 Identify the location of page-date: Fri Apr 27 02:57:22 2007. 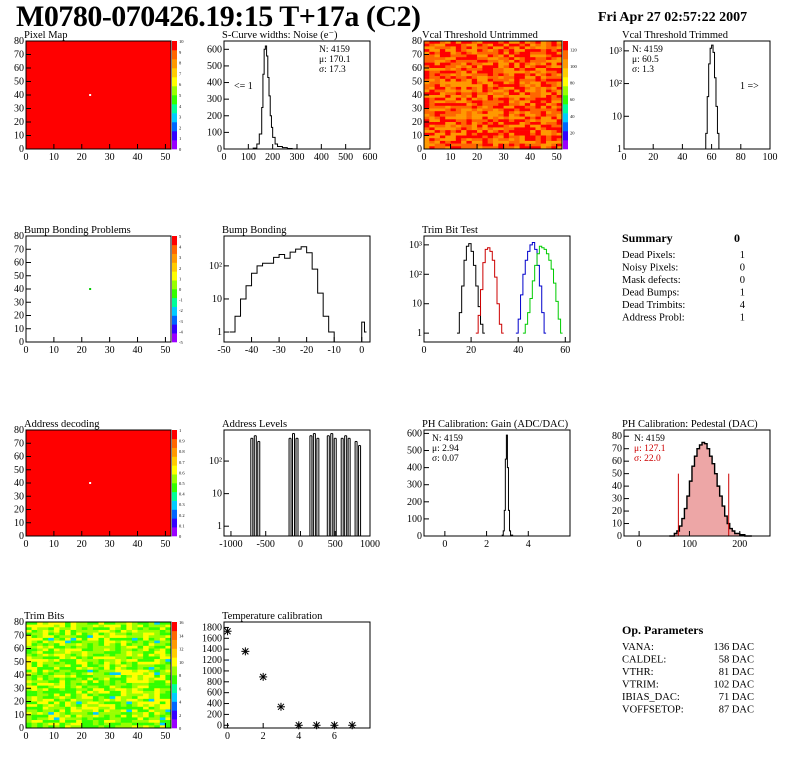
(673, 17).